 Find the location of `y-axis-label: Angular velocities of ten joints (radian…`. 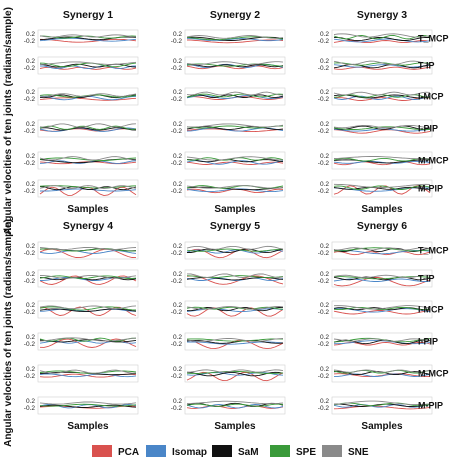

y-axis-label: Angular velocities of ten joints (radian… is located at coordinates (8, 333).